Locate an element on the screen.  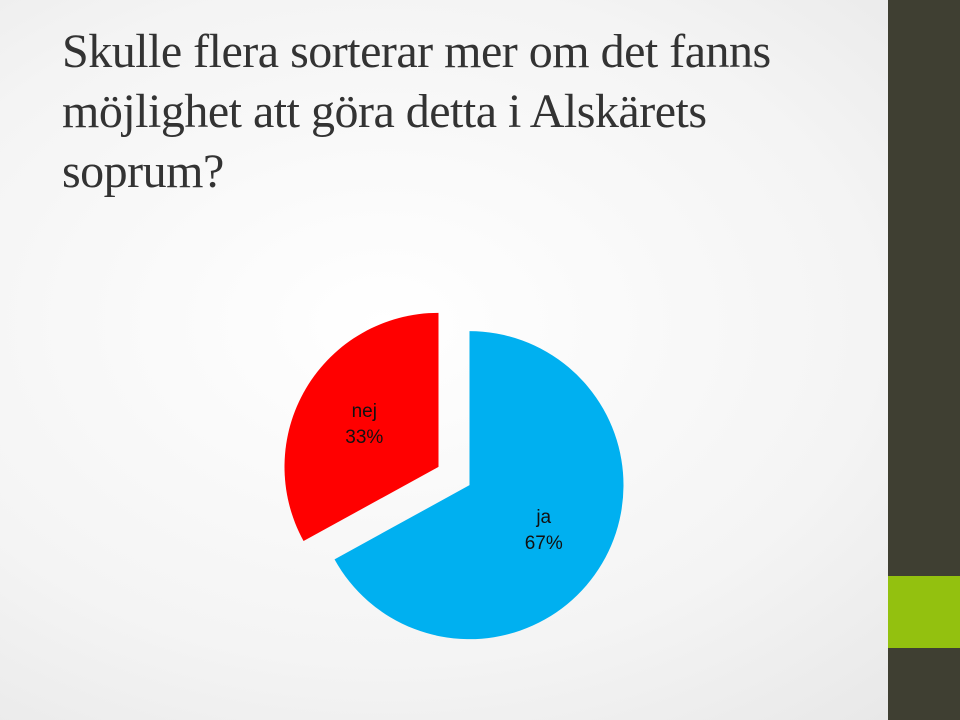
pie-slice-nej is located at coordinates (361, 427).